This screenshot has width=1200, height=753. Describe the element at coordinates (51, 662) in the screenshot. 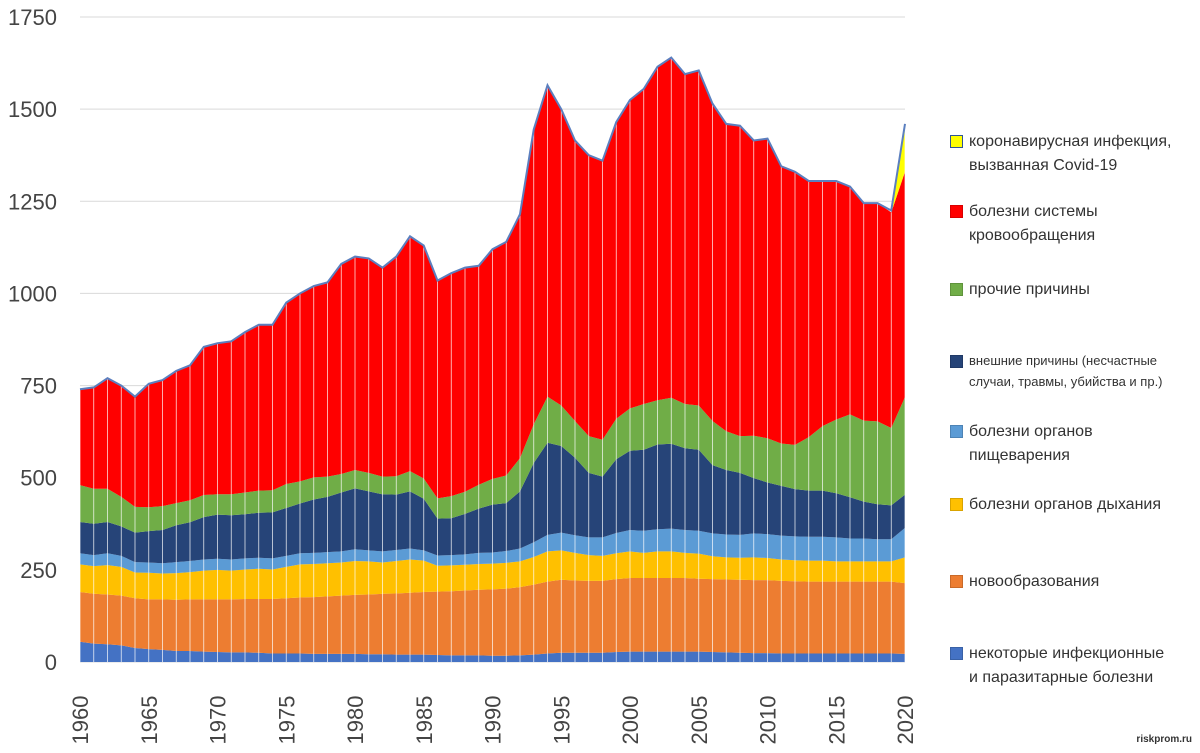

I see `y-tick-label: 0` at that location.